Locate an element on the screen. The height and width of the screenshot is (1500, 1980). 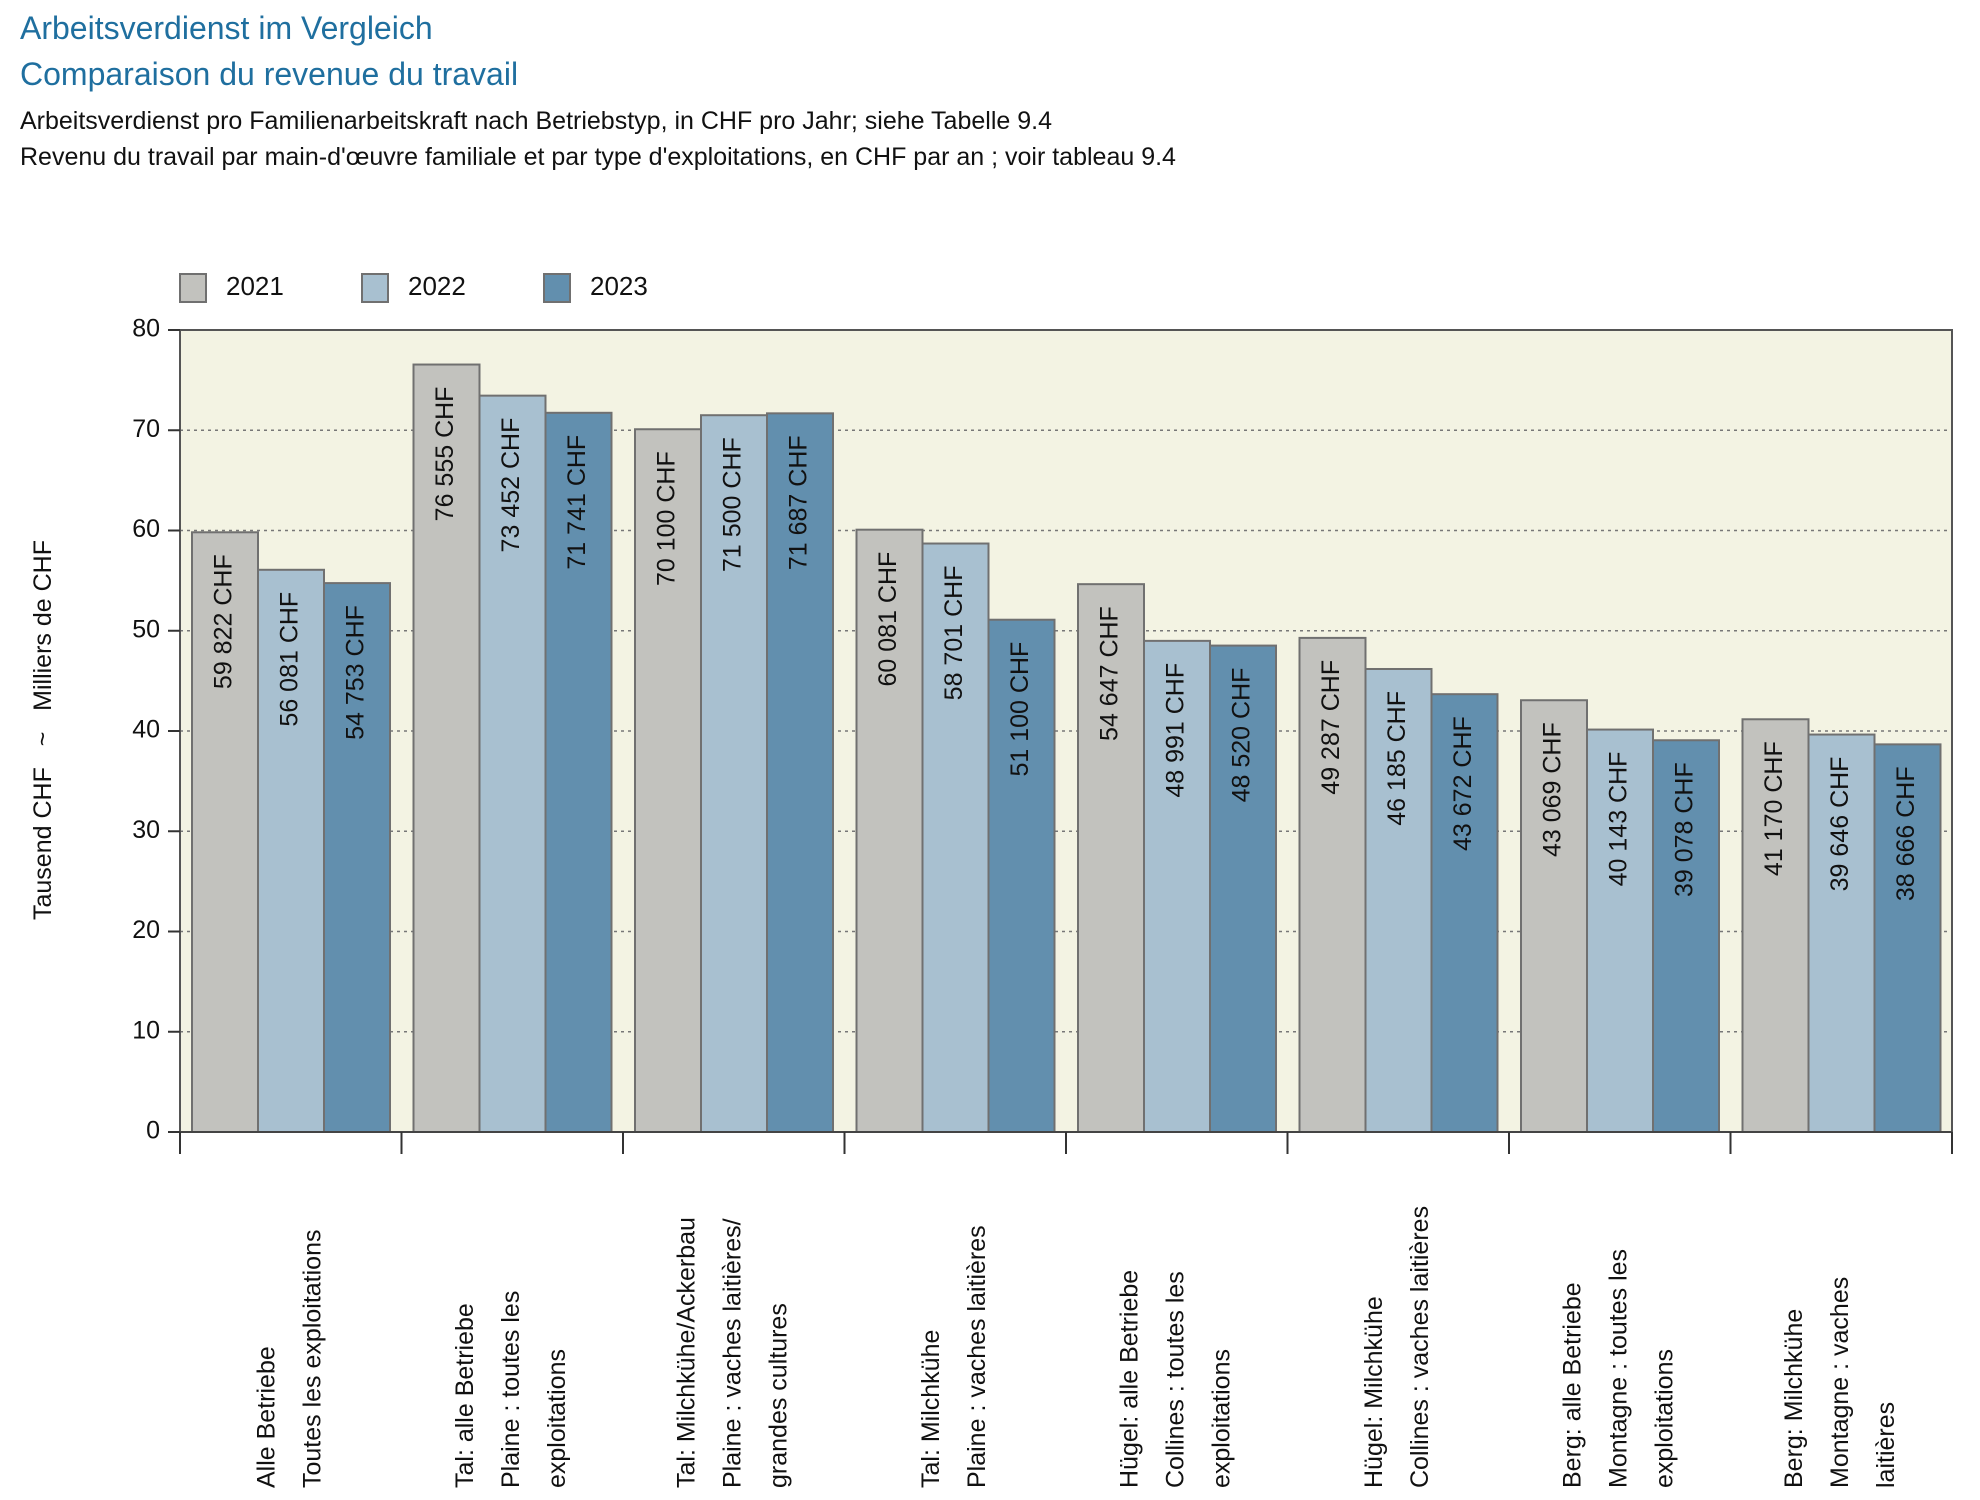
bar-value-label: 40 143 CHF is located at coordinates (1619, 819).